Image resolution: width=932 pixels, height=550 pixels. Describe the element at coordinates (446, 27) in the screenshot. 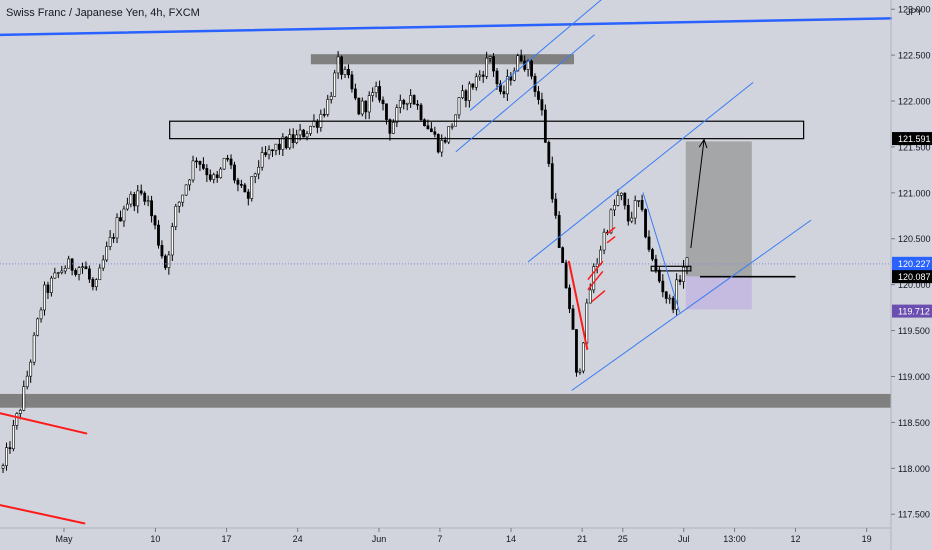

I see `top-trendline` at that location.